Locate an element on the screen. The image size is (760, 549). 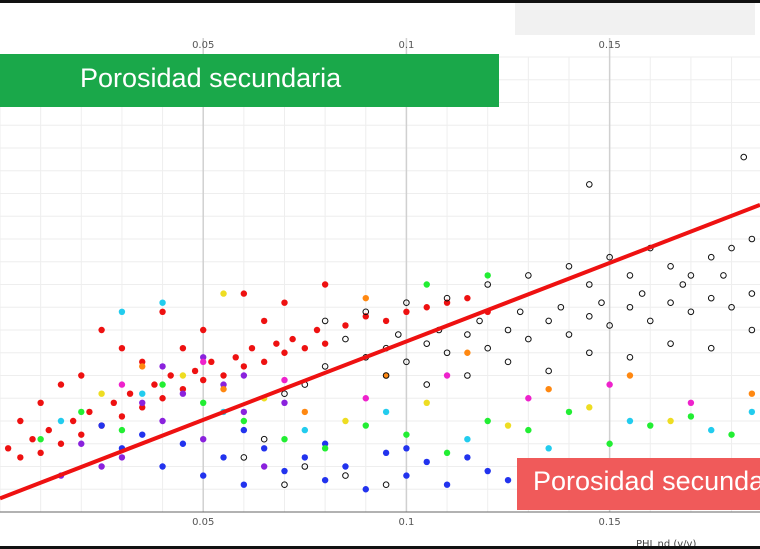
x-tick-label-top: 0.15 is located at coordinates (609, 45).